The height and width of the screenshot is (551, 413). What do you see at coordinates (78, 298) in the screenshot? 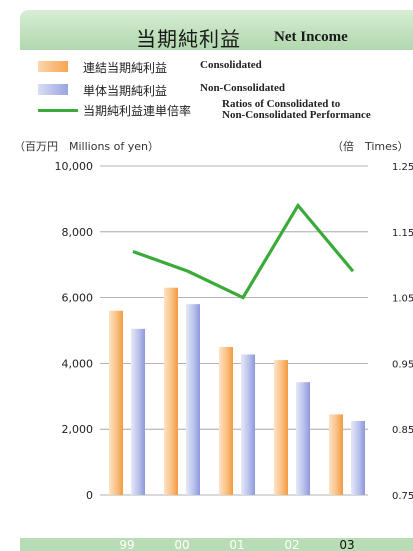
I see `y-tick-label-left: 6,000` at bounding box center [78, 298].